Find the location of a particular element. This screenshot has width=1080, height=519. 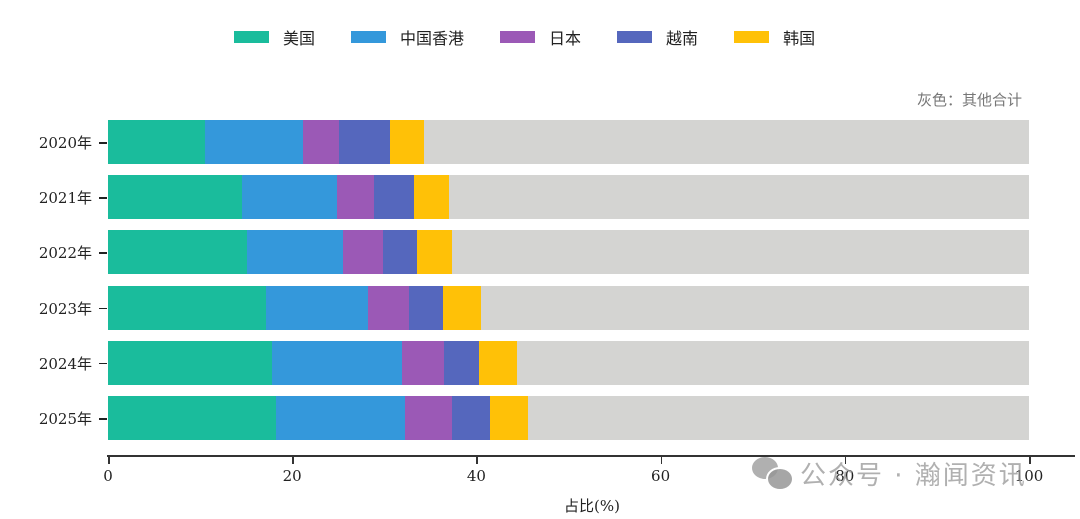

watermark-text: 公众号 · 瀚闻资讯 is located at coordinates (913, 476).